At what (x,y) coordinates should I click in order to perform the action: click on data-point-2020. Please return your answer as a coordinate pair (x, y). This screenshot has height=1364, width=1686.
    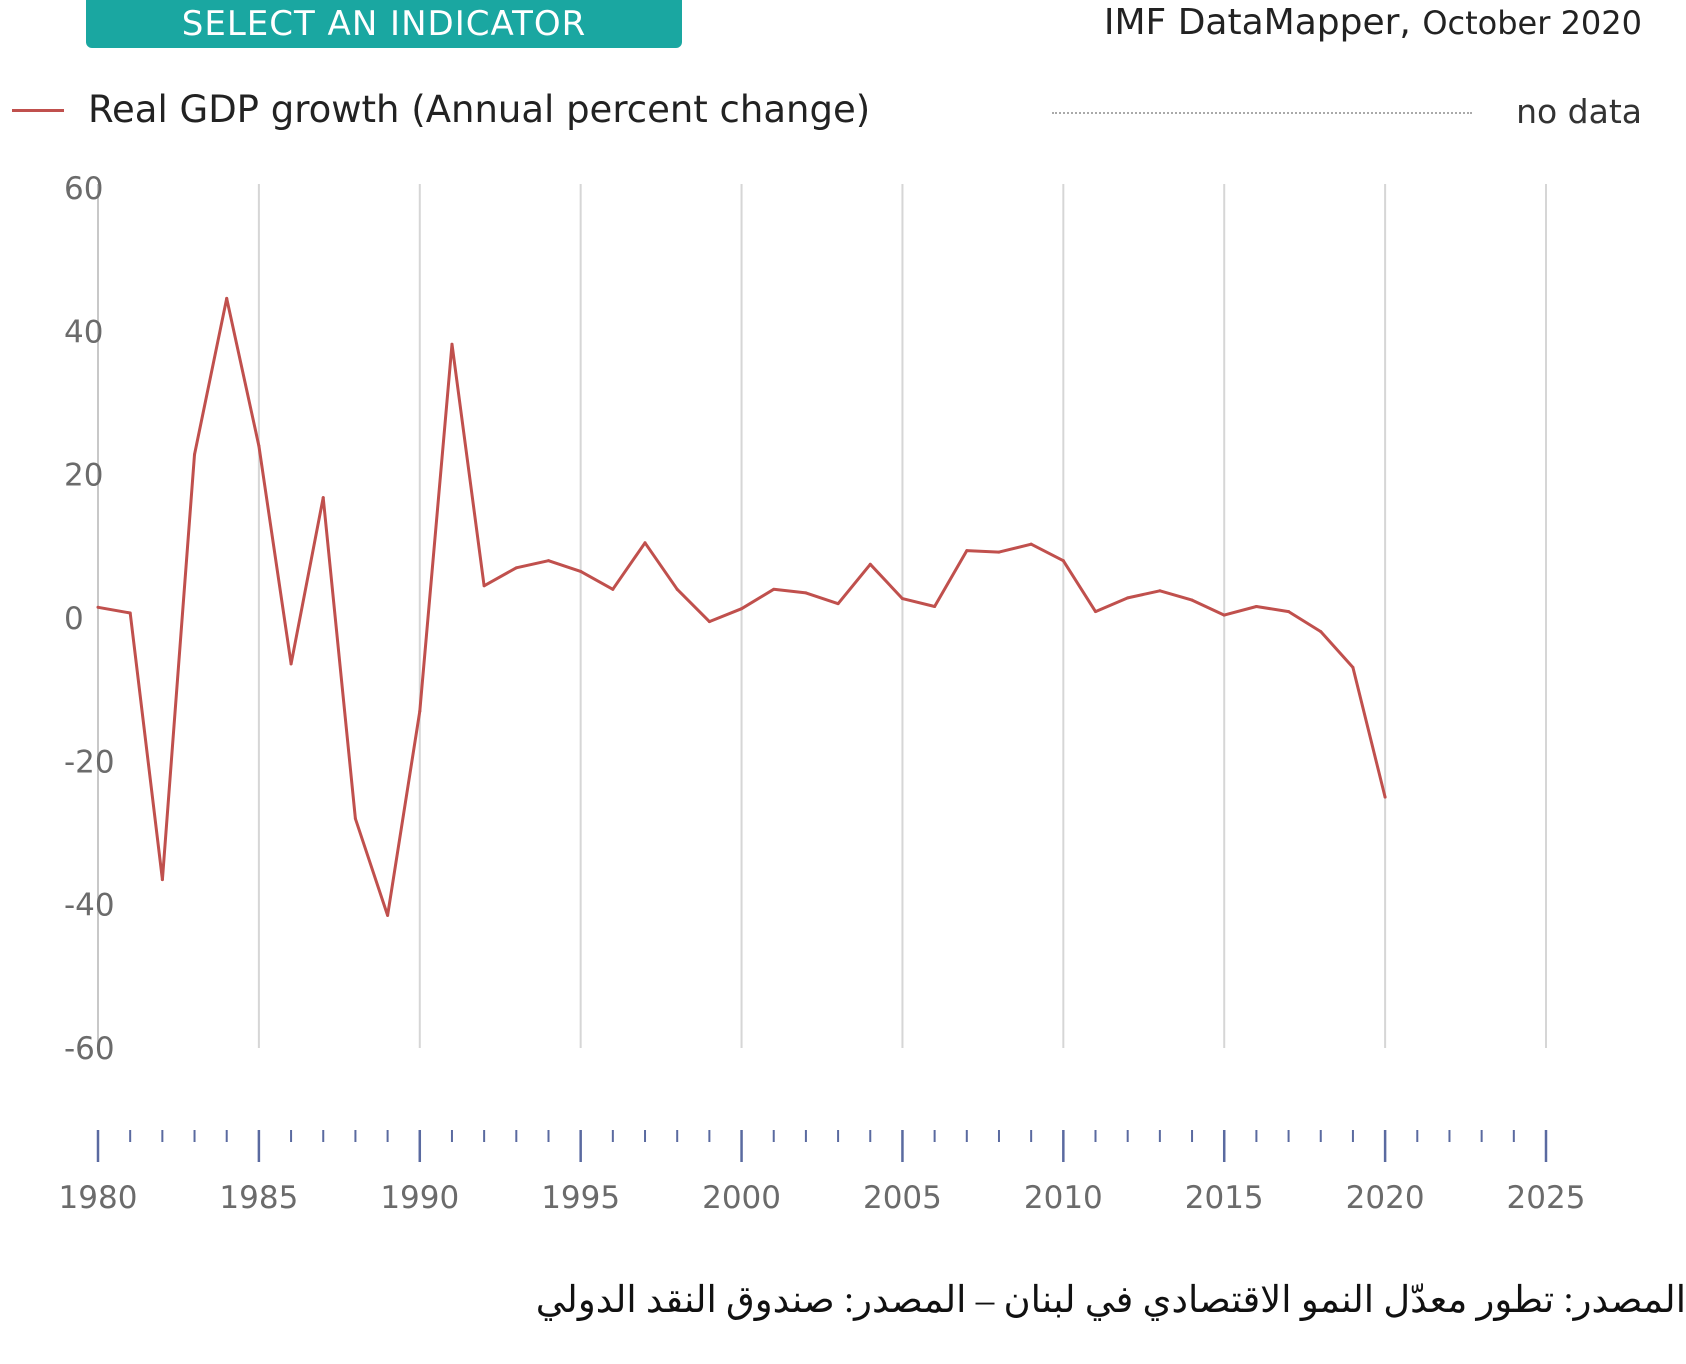
    Looking at the image, I should click on (1385, 797).